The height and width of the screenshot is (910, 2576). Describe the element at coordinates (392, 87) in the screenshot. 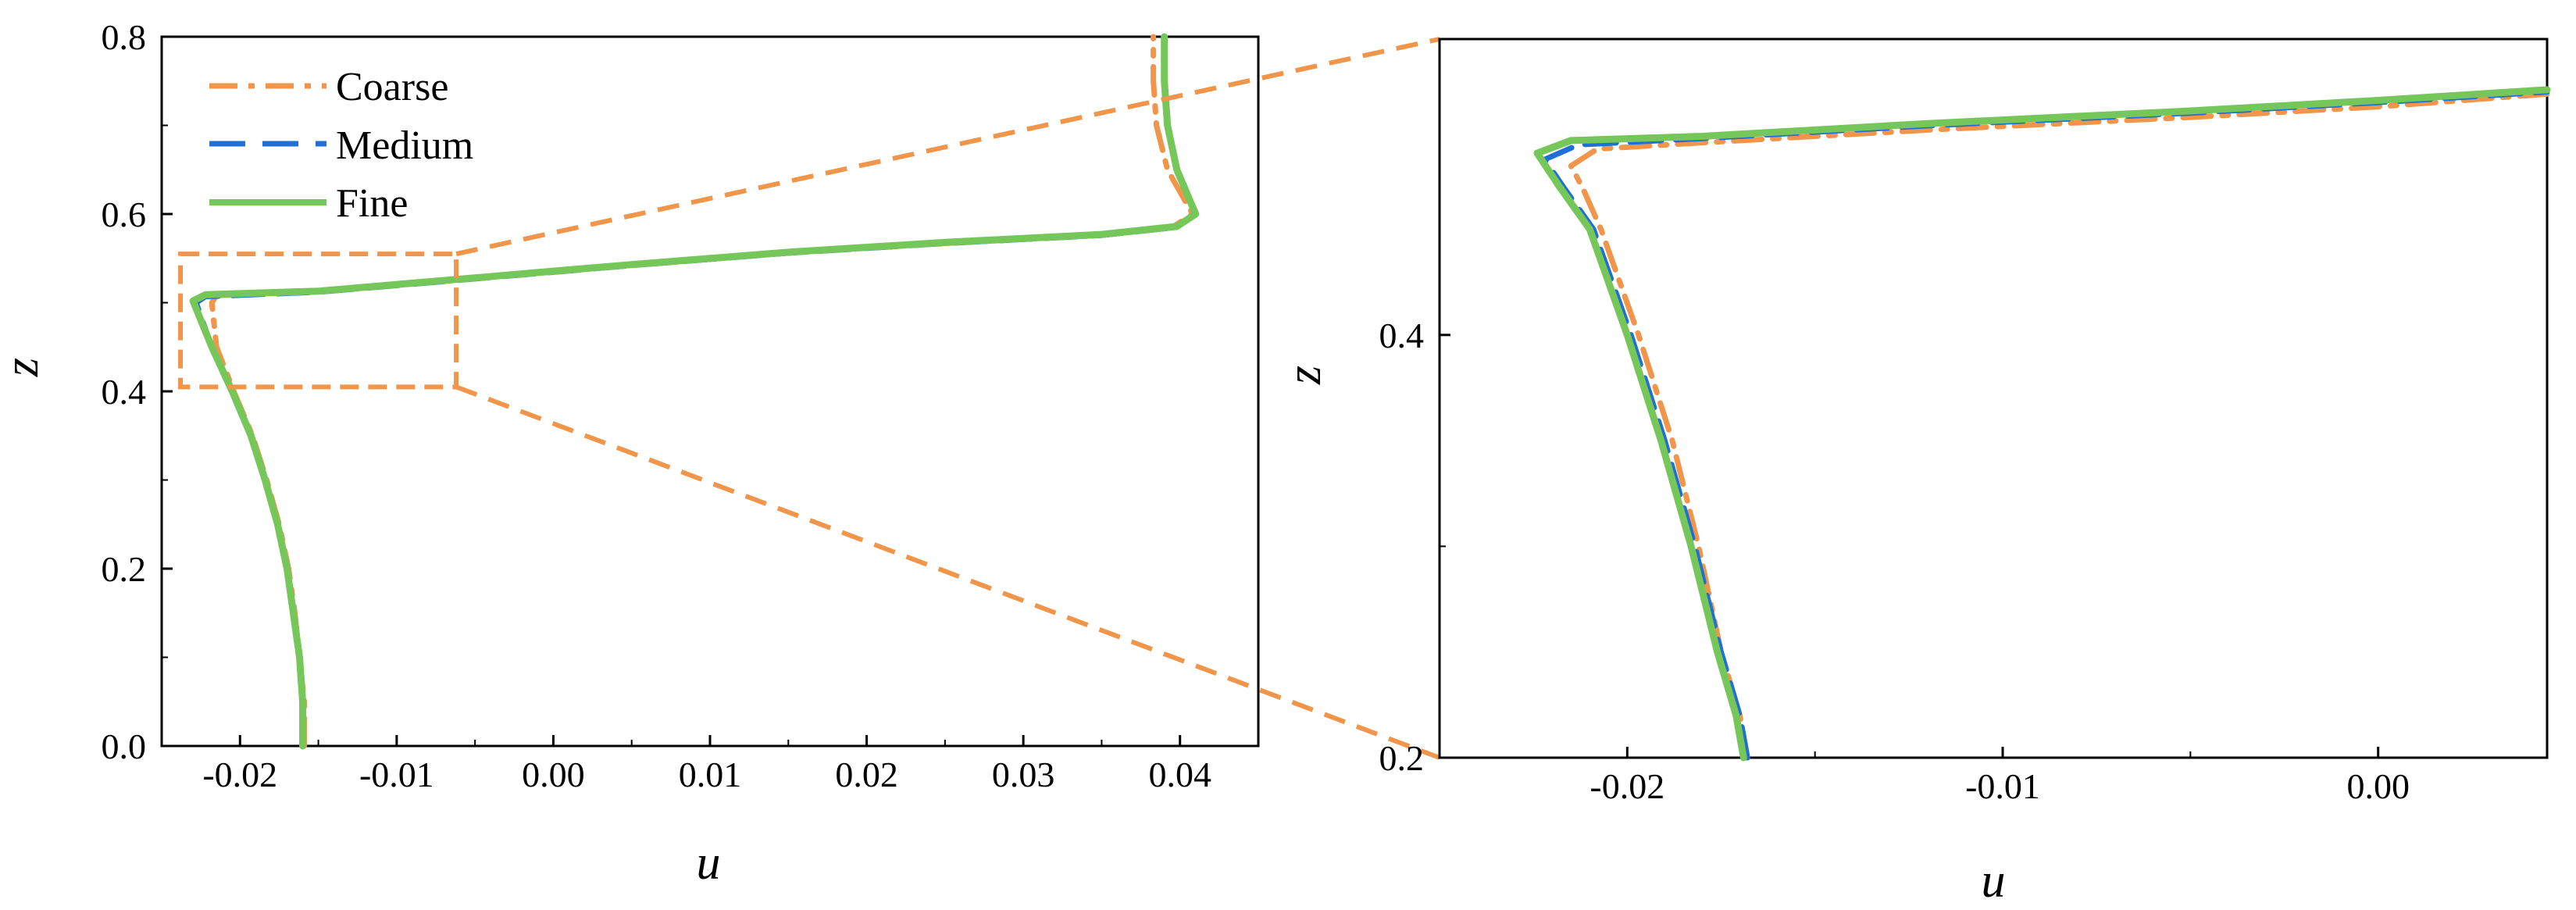

I see `legend-label-coarse: Coarse` at that location.